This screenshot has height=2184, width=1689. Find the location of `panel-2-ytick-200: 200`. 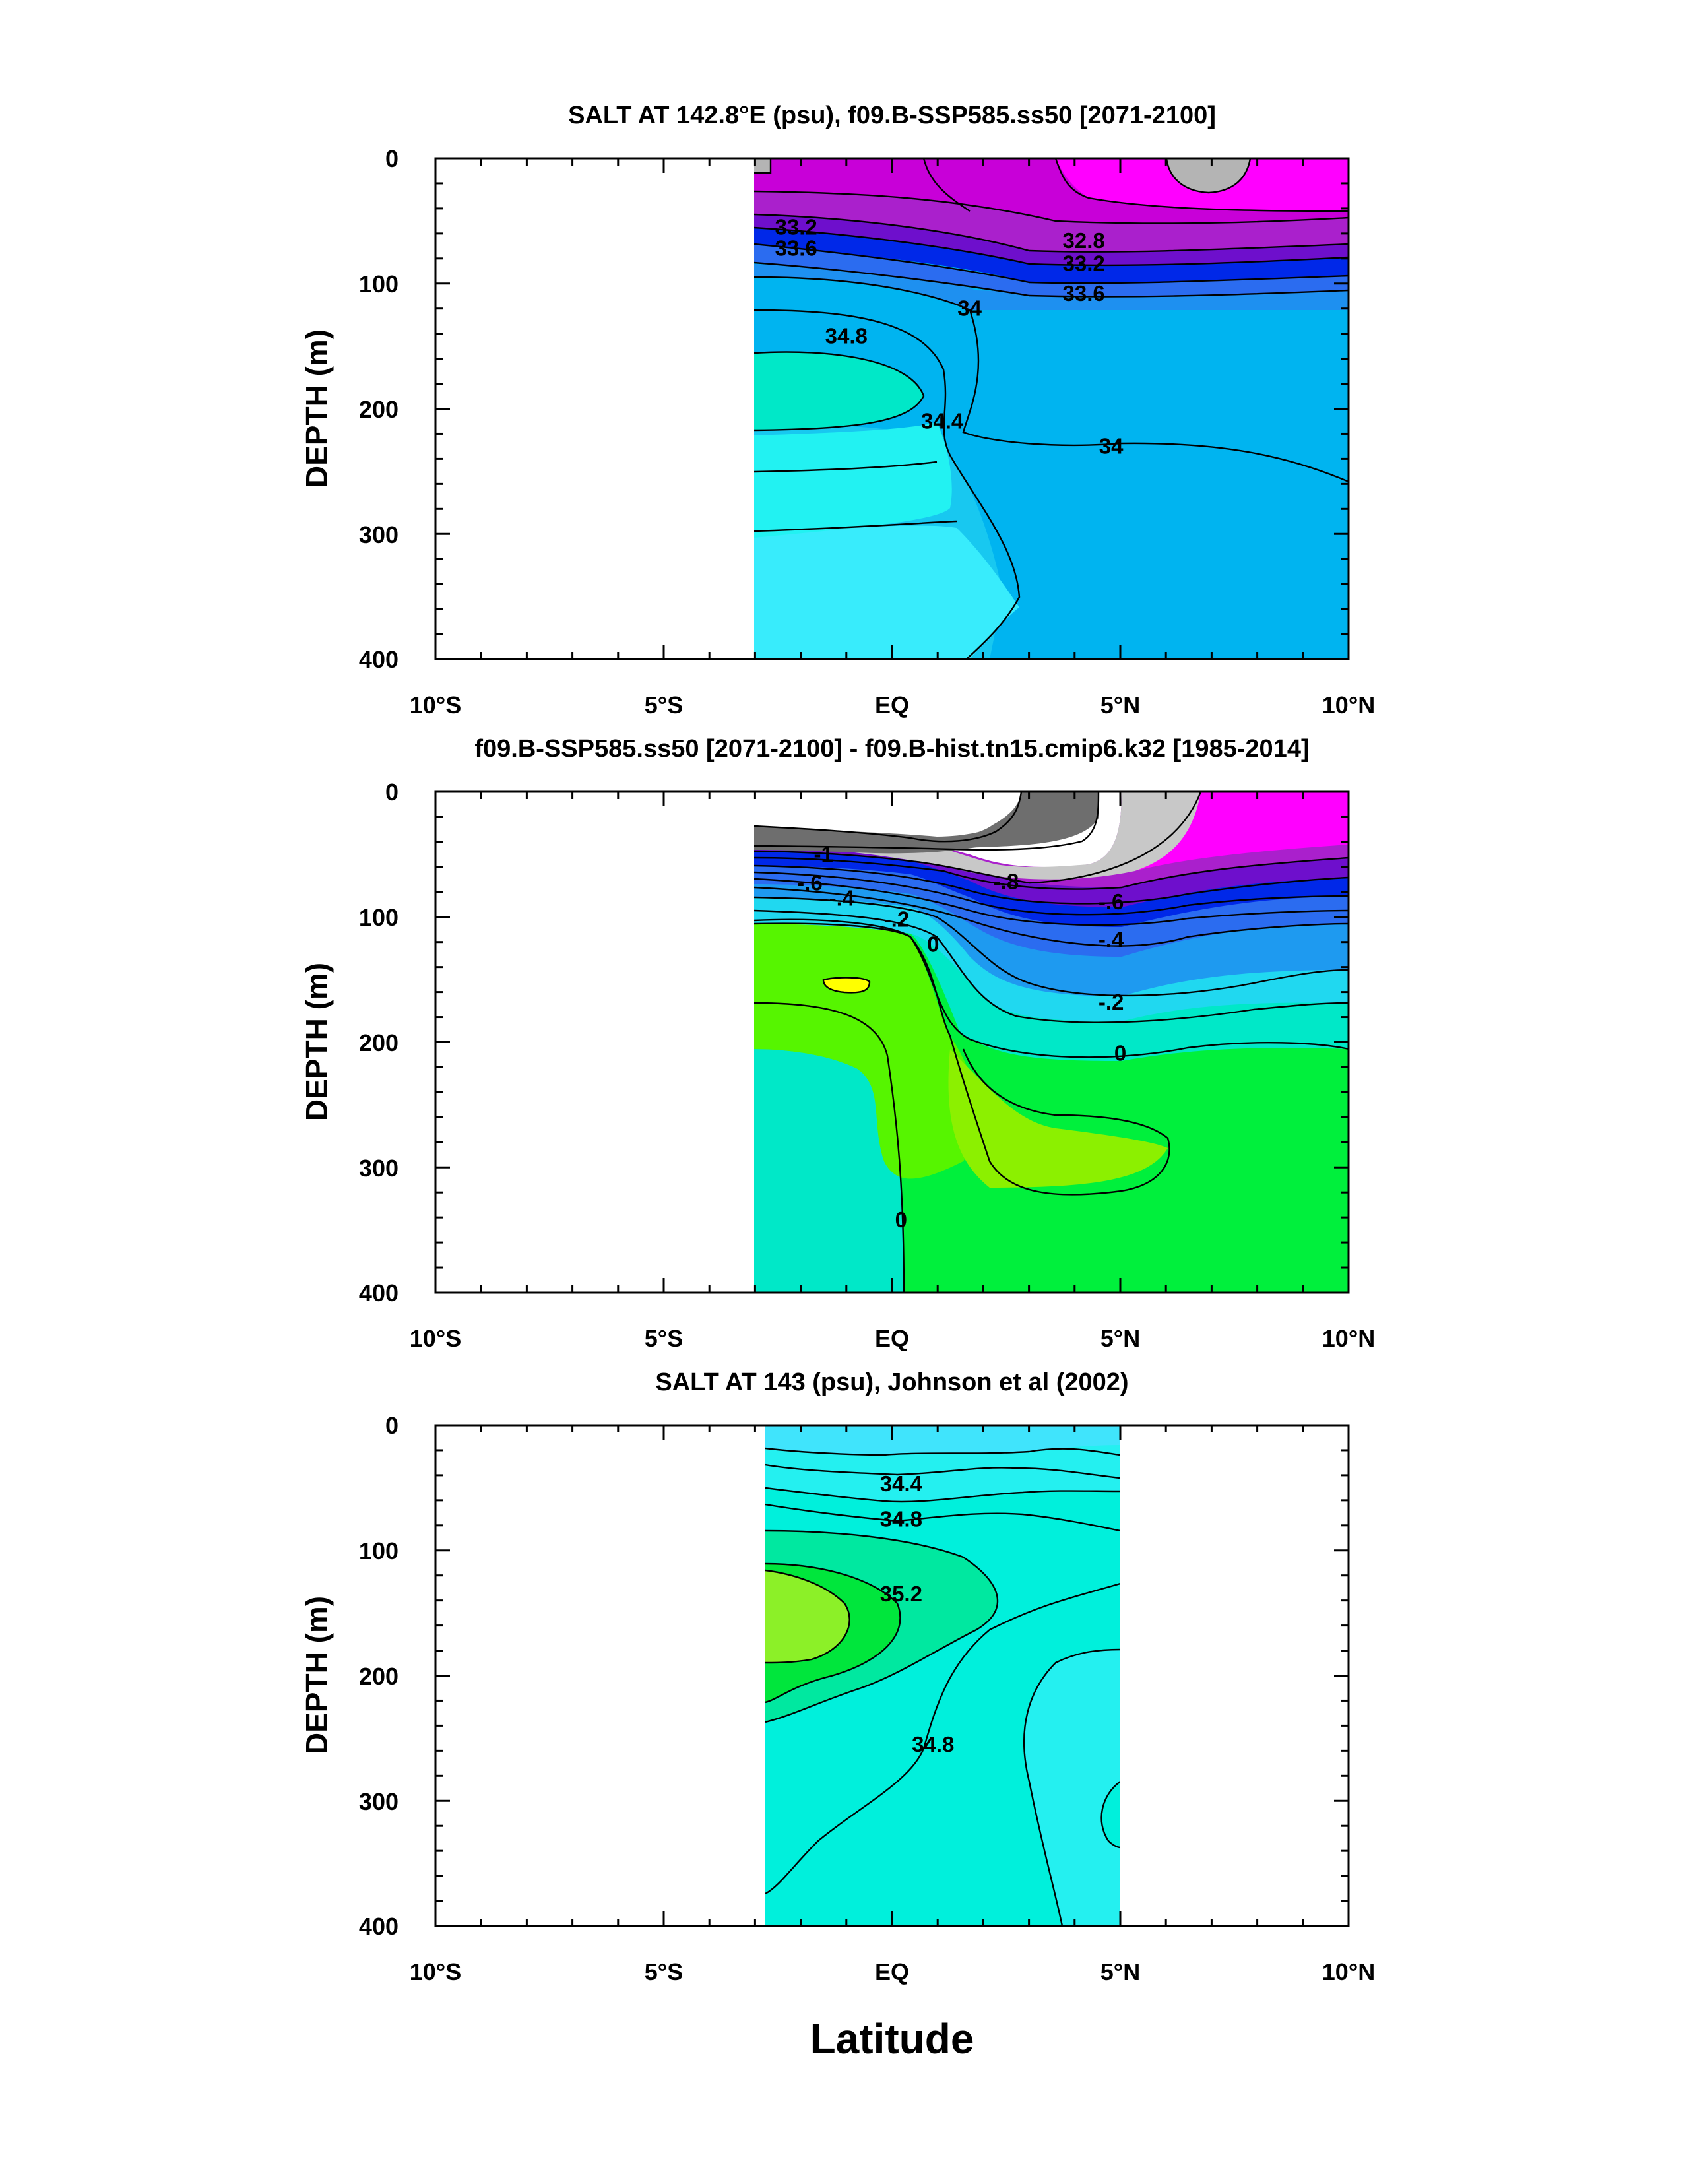

panel-2-ytick-200: 200 is located at coordinates (378, 1042).